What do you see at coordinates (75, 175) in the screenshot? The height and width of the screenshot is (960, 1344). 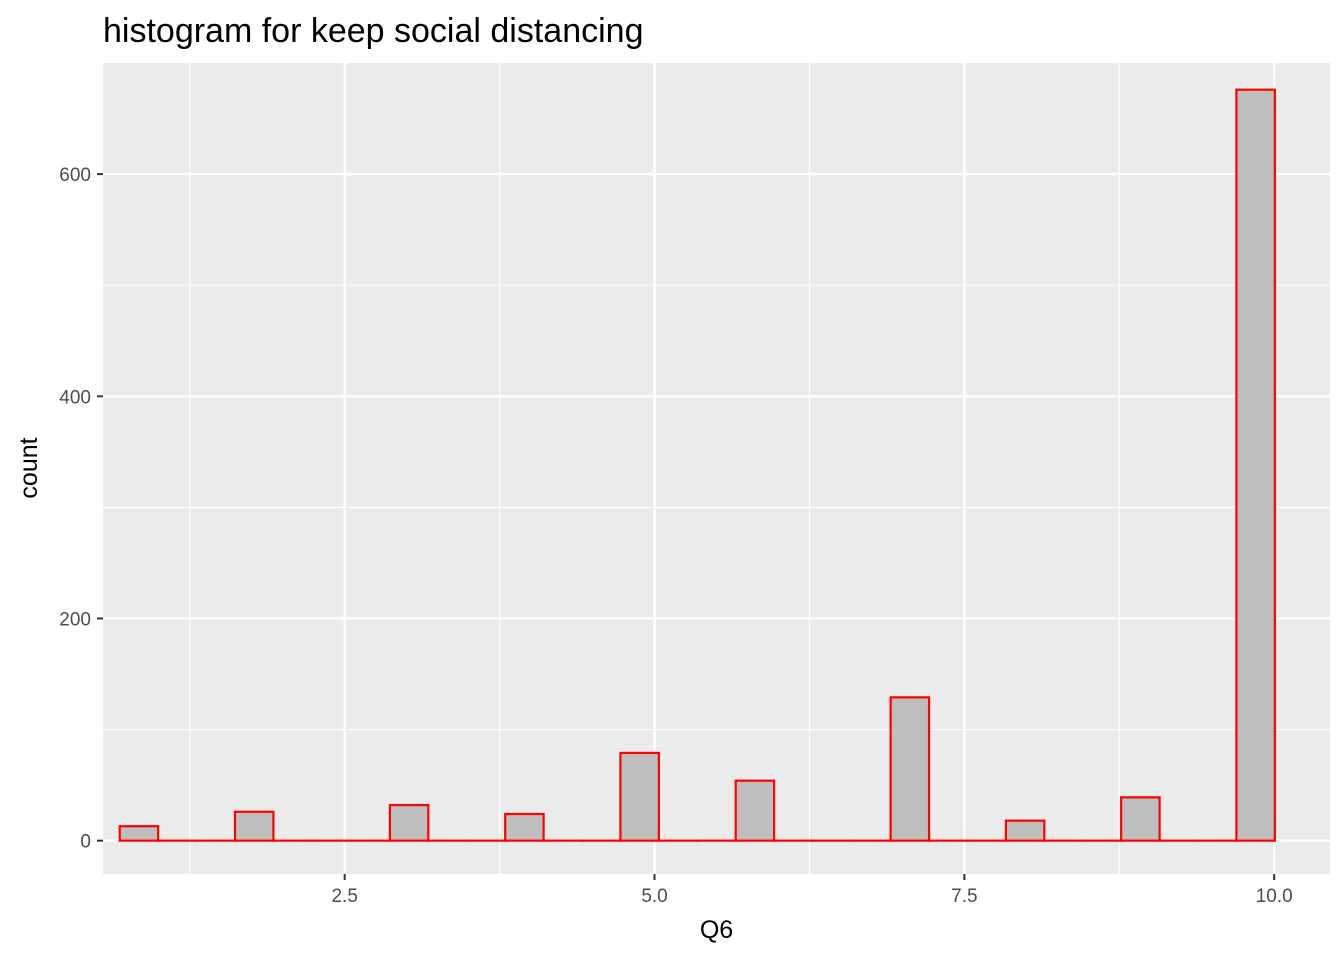 I see `y-tick-label: 600` at bounding box center [75, 175].